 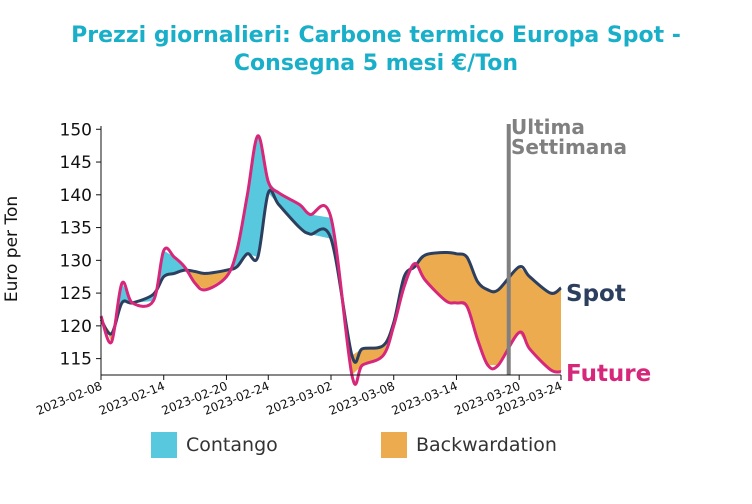 What do you see at coordinates (299, 398) in the screenshot?
I see `x-tick-label: 2023-03-02` at bounding box center [299, 398].